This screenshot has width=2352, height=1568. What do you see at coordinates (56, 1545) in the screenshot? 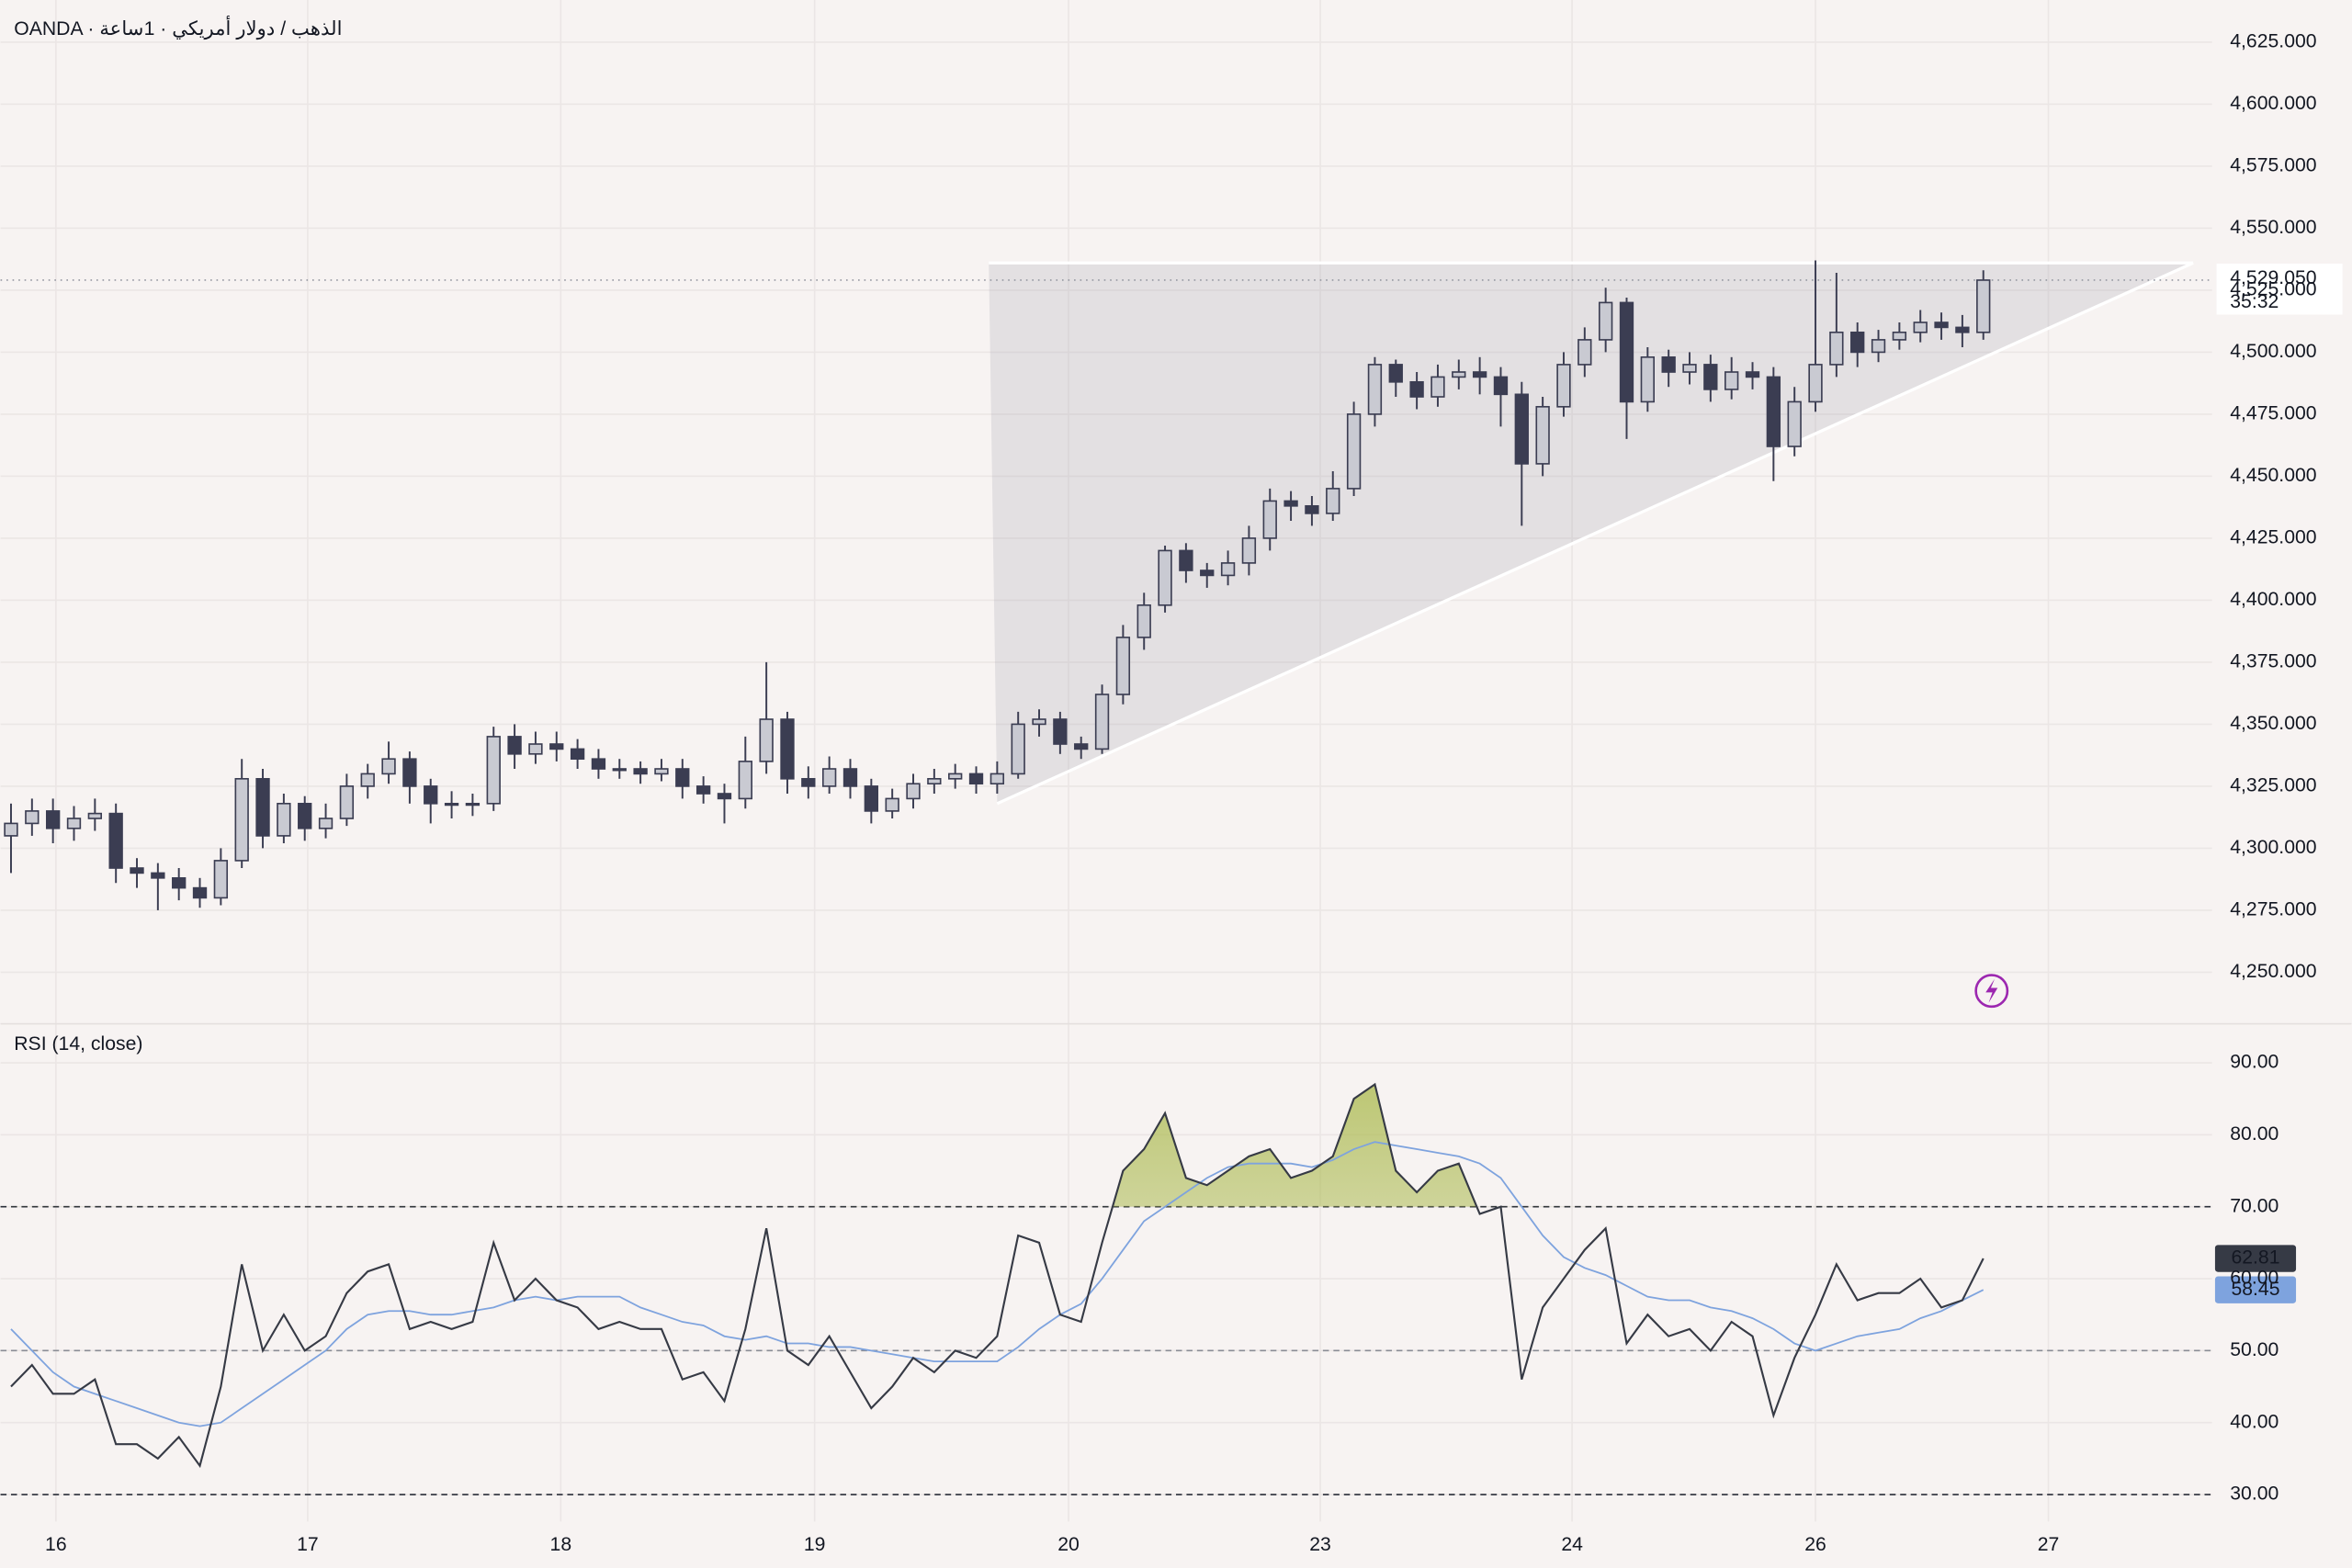
I see `x-tick-label: 16` at bounding box center [56, 1545].